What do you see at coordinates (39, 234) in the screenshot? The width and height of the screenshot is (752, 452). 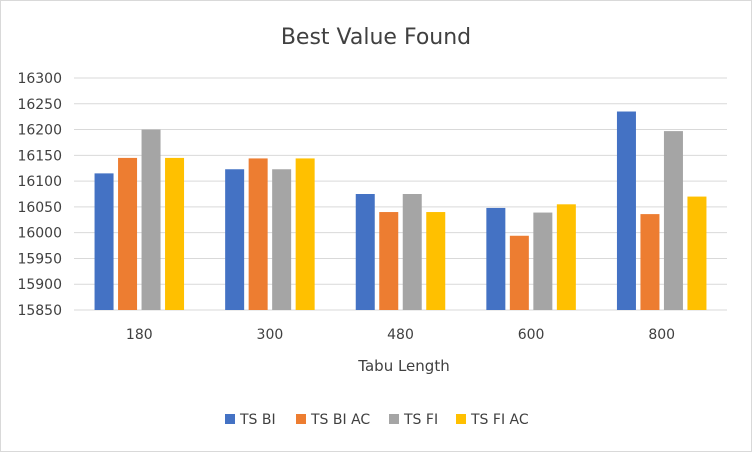 I see `y-tick-label: 16000` at bounding box center [39, 234].